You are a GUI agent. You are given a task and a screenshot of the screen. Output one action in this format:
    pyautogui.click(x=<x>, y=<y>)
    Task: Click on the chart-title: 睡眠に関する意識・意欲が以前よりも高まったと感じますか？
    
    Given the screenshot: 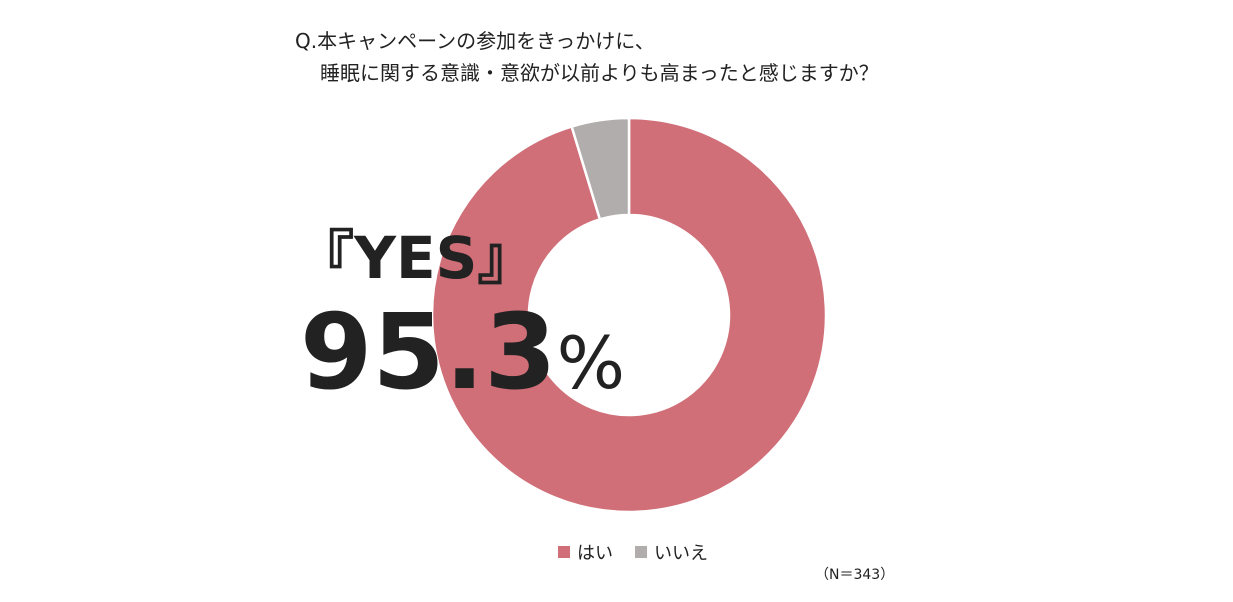 What is the action you would take?
    pyautogui.click(x=599, y=73)
    